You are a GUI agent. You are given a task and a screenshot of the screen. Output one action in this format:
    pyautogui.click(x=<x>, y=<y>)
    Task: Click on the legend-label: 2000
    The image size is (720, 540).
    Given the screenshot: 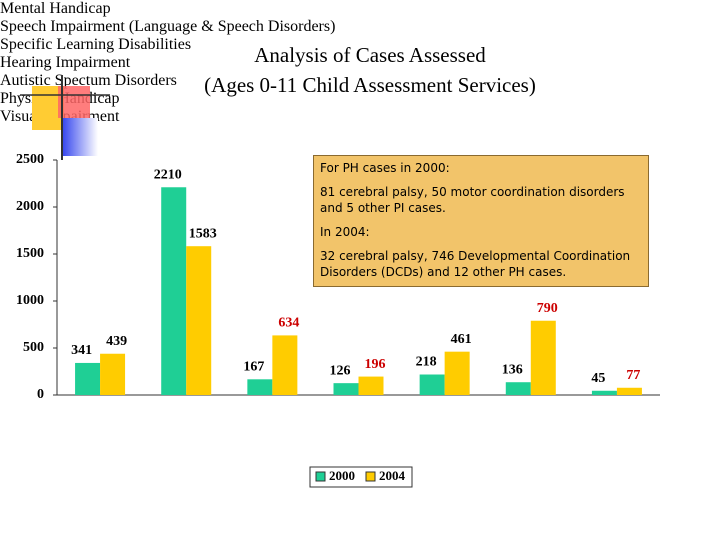 What is the action you would take?
    pyautogui.click(x=342, y=475)
    